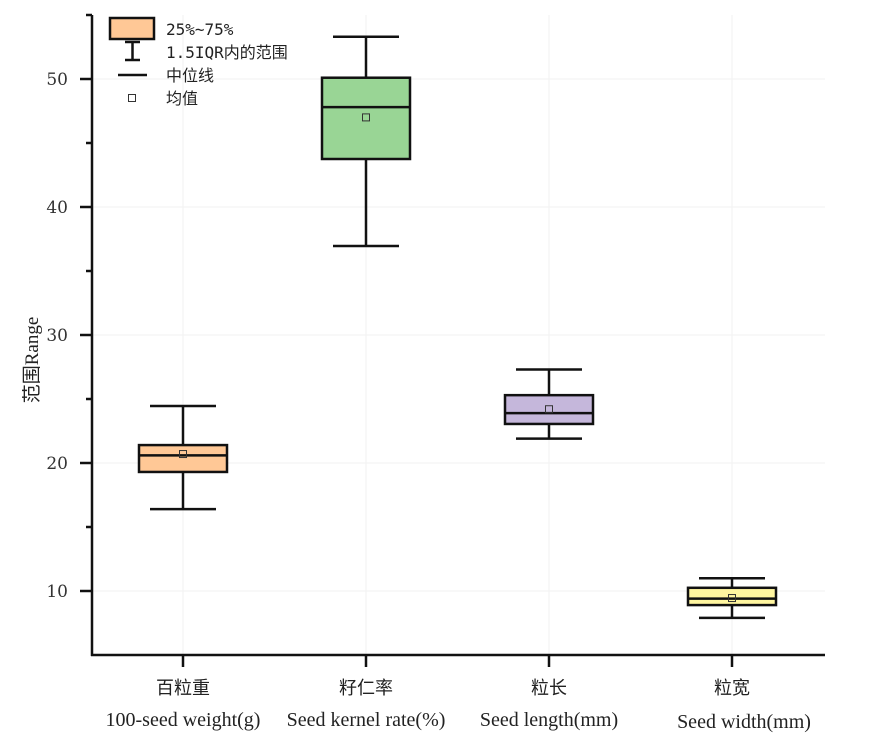  I want to click on x-tick-label-cn: 粒长, so click(549, 688).